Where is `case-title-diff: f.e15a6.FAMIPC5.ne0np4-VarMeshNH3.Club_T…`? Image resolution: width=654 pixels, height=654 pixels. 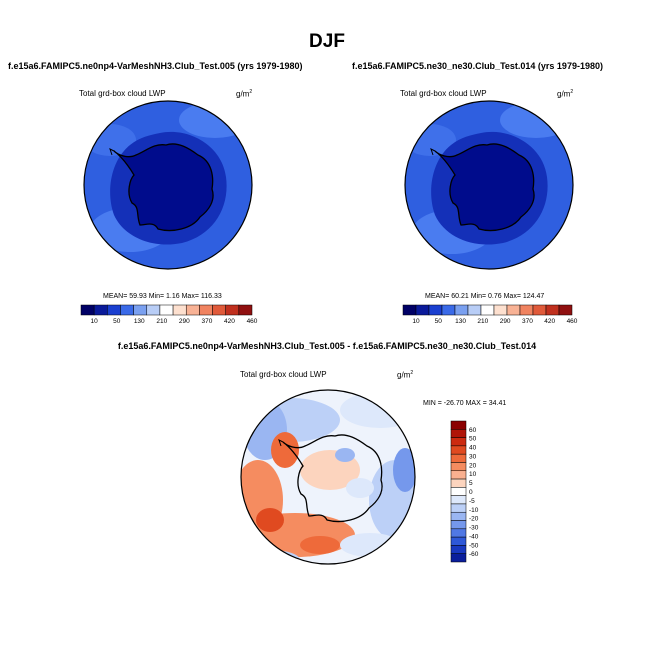
case-title-diff: f.e15a6.FAMIPC5.ne0np4-VarMeshNH3.Club_T… is located at coordinates (327, 346).